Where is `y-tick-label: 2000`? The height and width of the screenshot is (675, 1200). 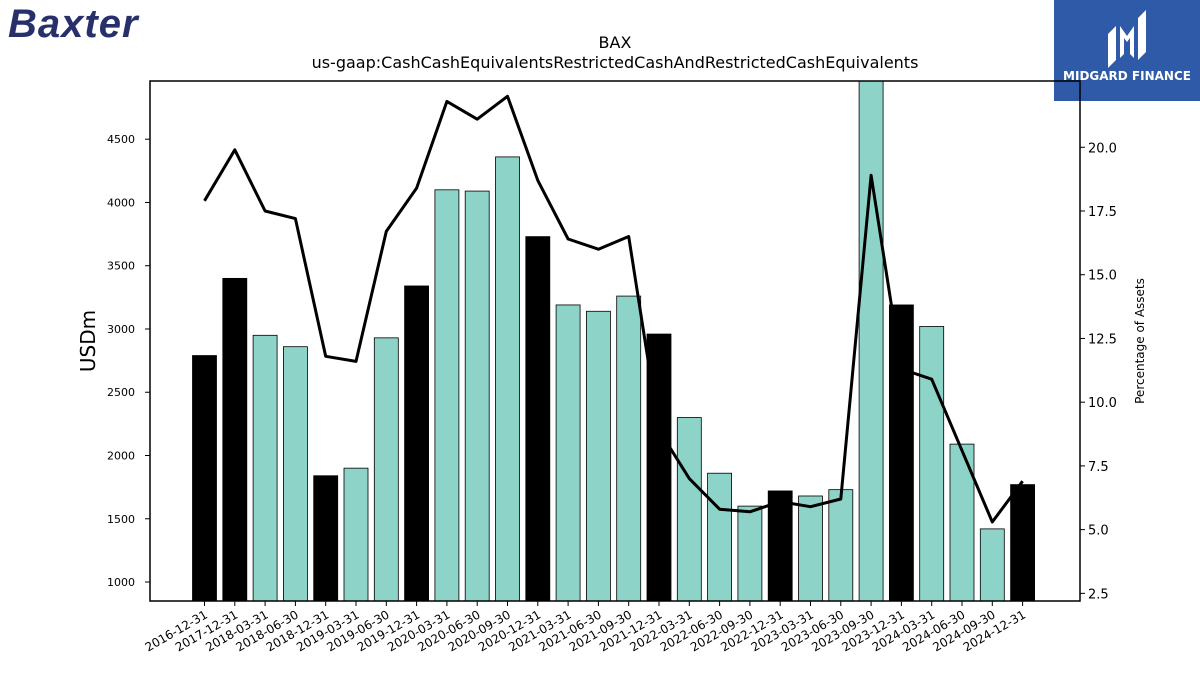 y-tick-label: 2000 is located at coordinates (121, 456).